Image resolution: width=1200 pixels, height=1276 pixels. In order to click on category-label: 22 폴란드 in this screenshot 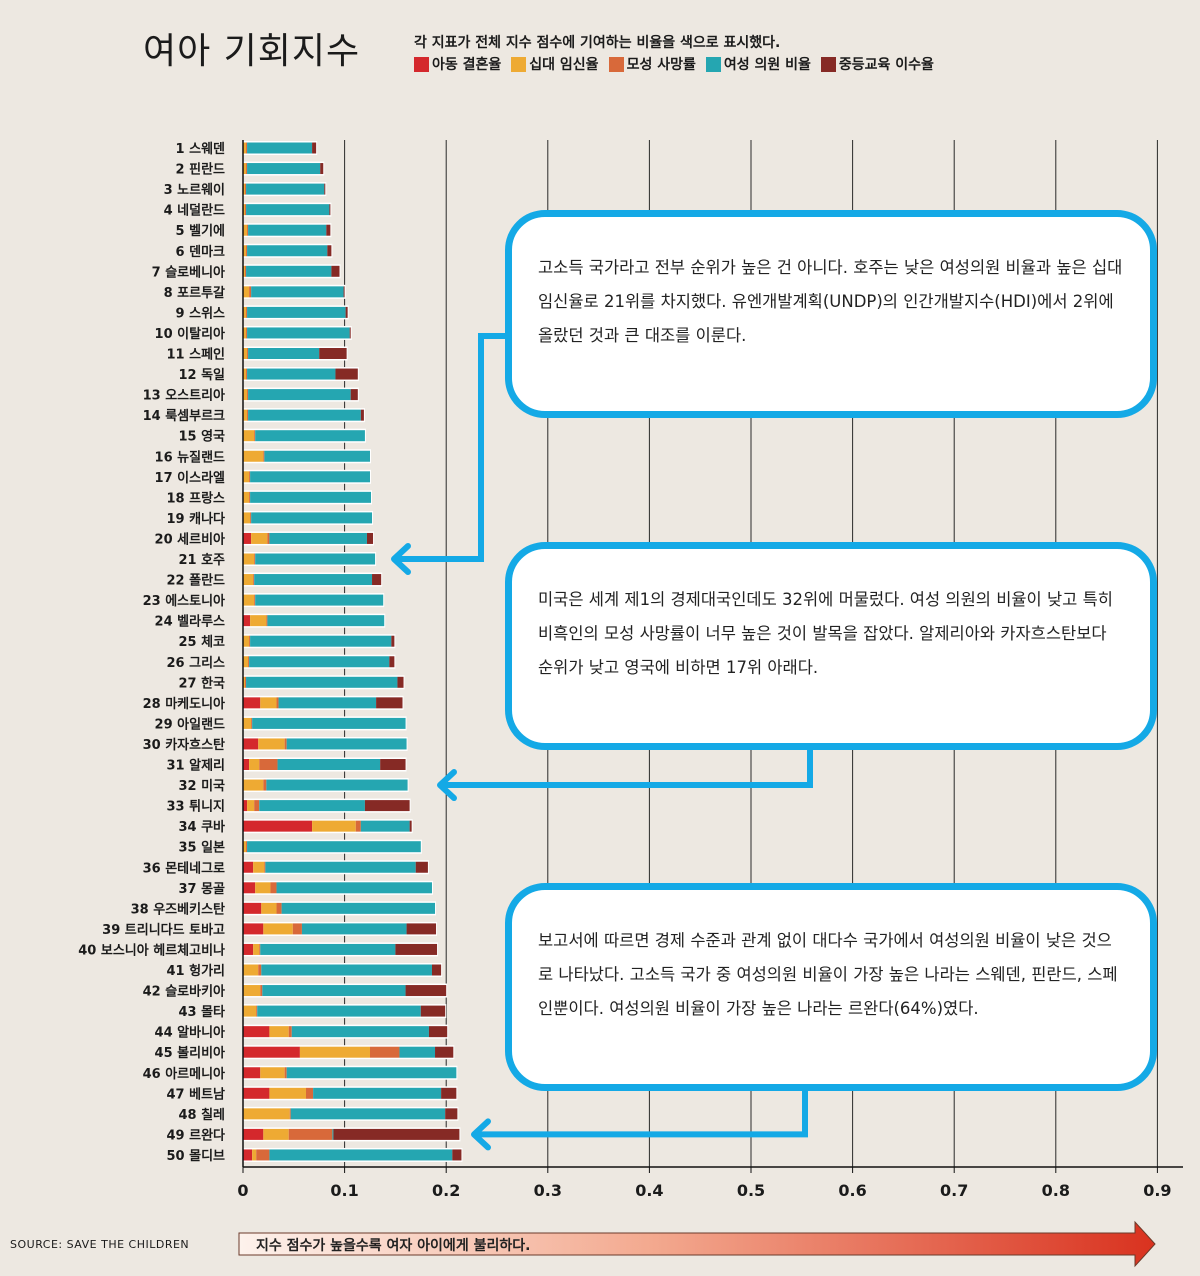, I will do `click(196, 581)`.